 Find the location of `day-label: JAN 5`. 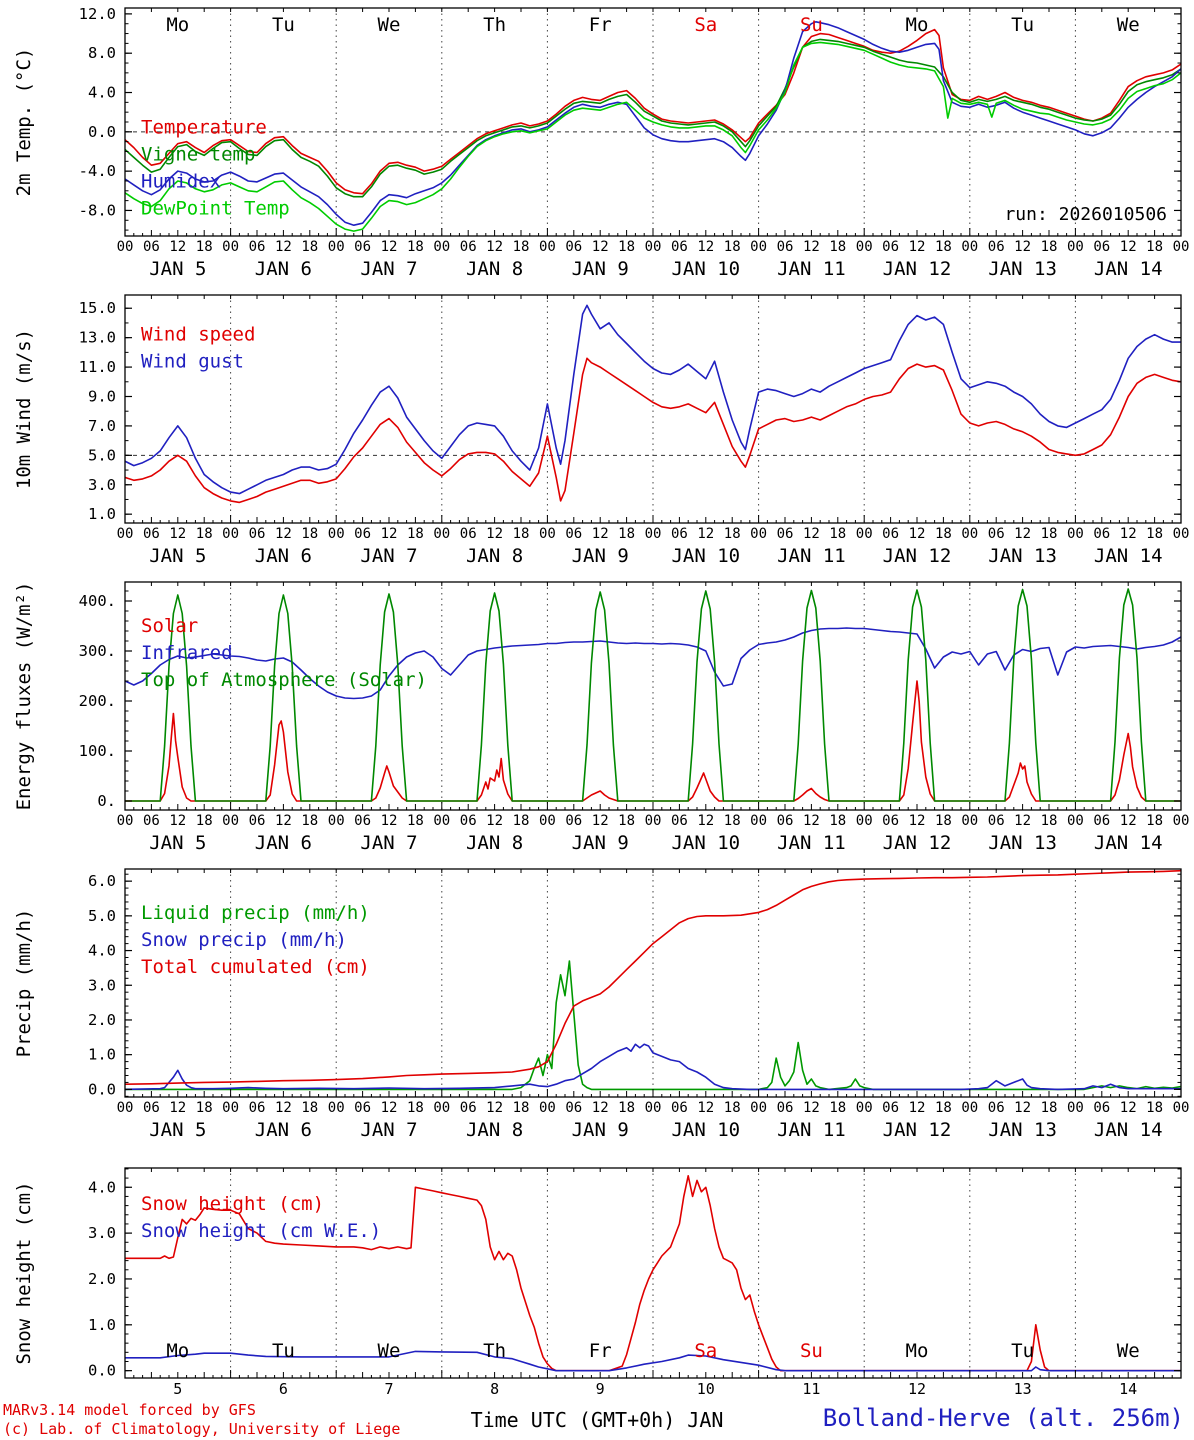

day-label: JAN 5 is located at coordinates (177, 1130).